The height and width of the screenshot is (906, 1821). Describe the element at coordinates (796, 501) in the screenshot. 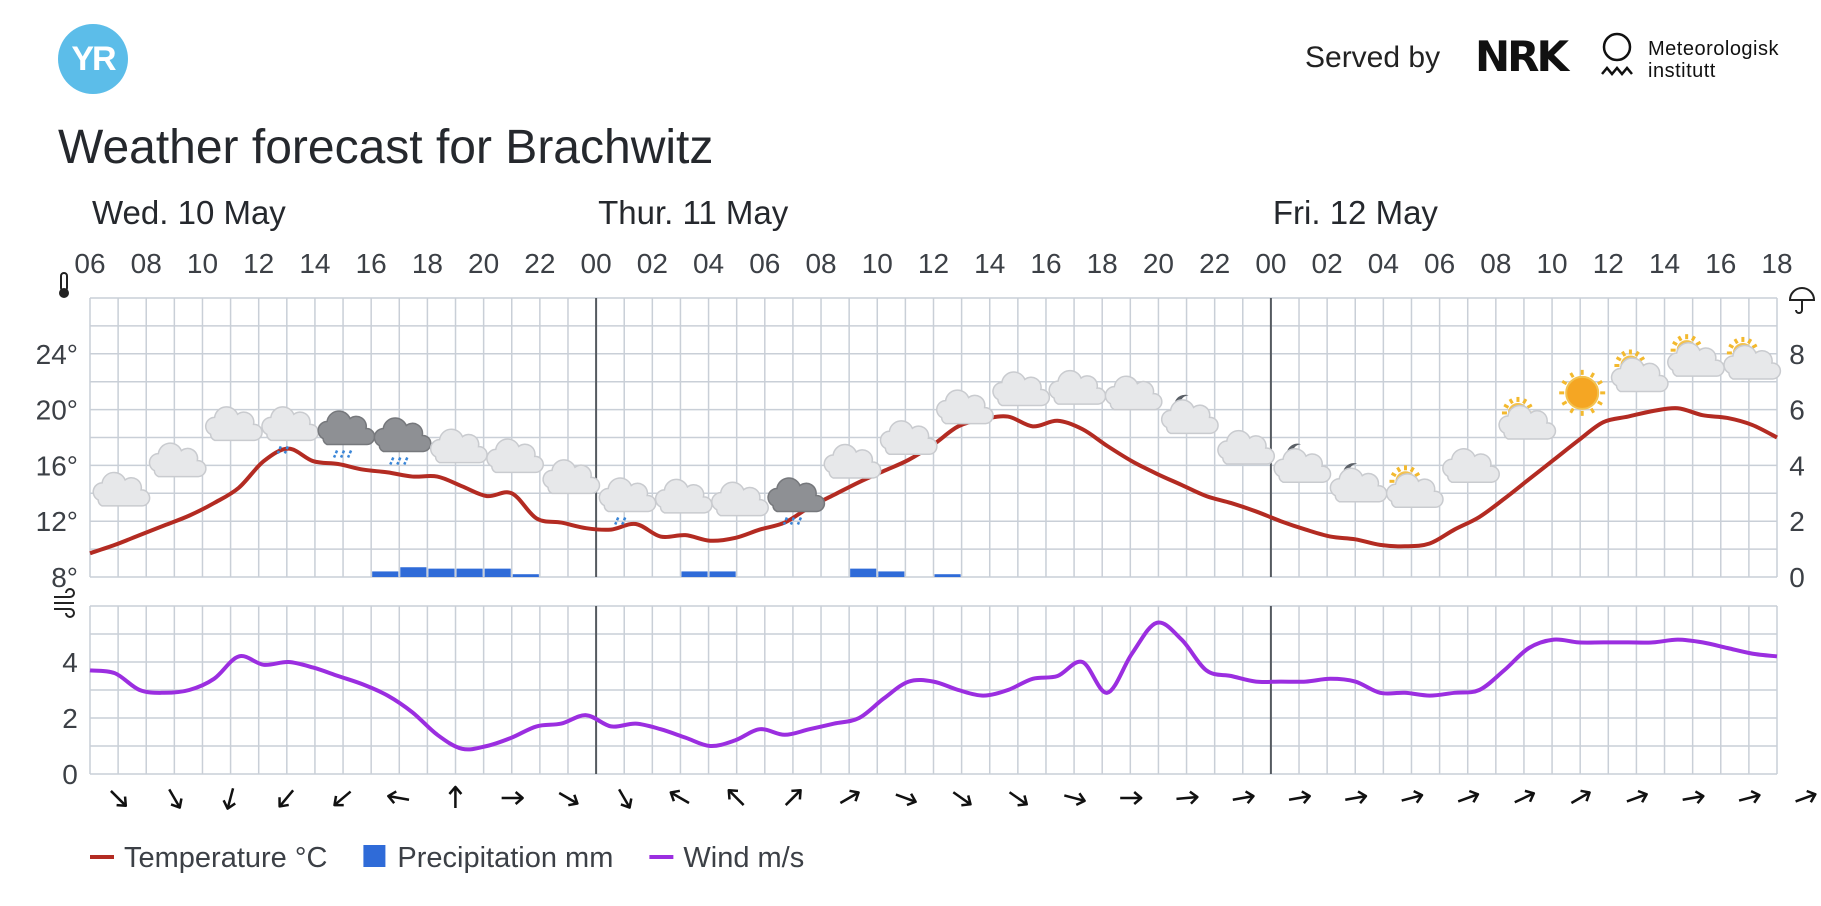

I see `weather-symbol-rain-icon` at that location.